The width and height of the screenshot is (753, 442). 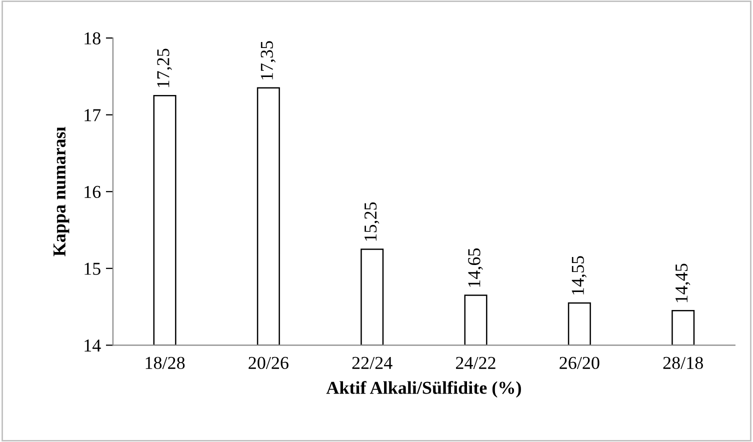 What do you see at coordinates (579, 275) in the screenshot?
I see `data-label: 14,55` at bounding box center [579, 275].